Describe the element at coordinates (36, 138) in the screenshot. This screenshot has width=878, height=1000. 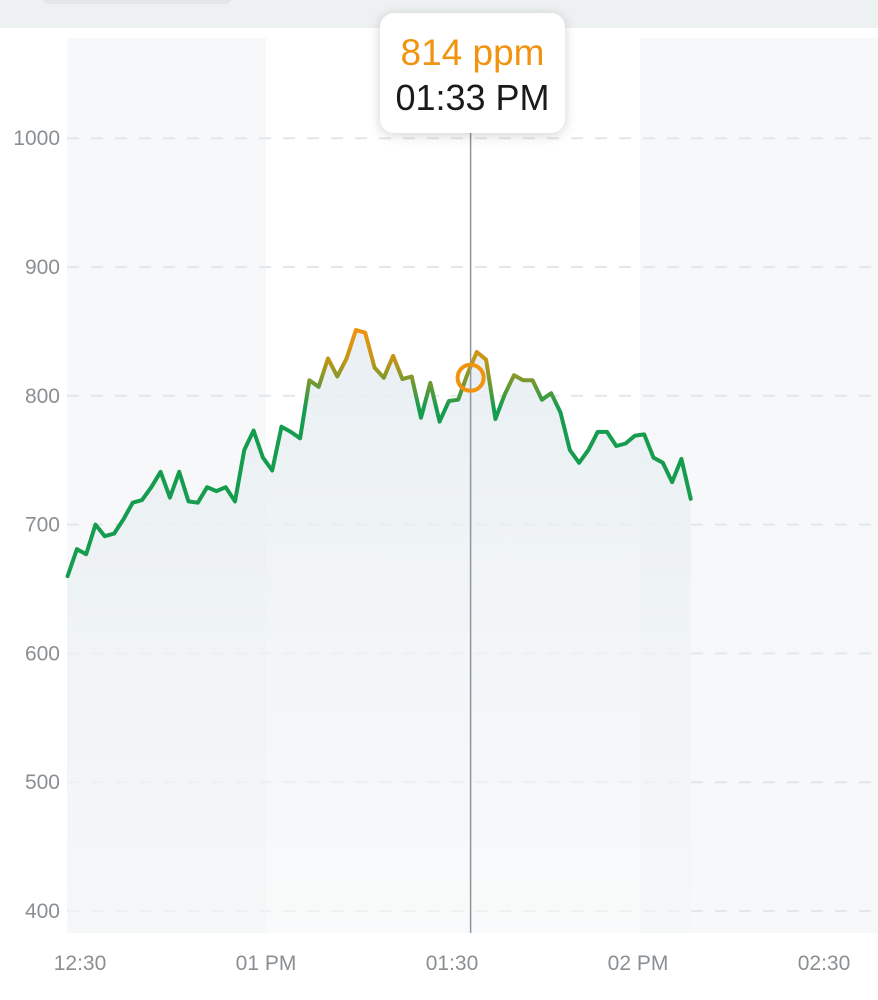
I see `y-tick-label: 1000` at that location.